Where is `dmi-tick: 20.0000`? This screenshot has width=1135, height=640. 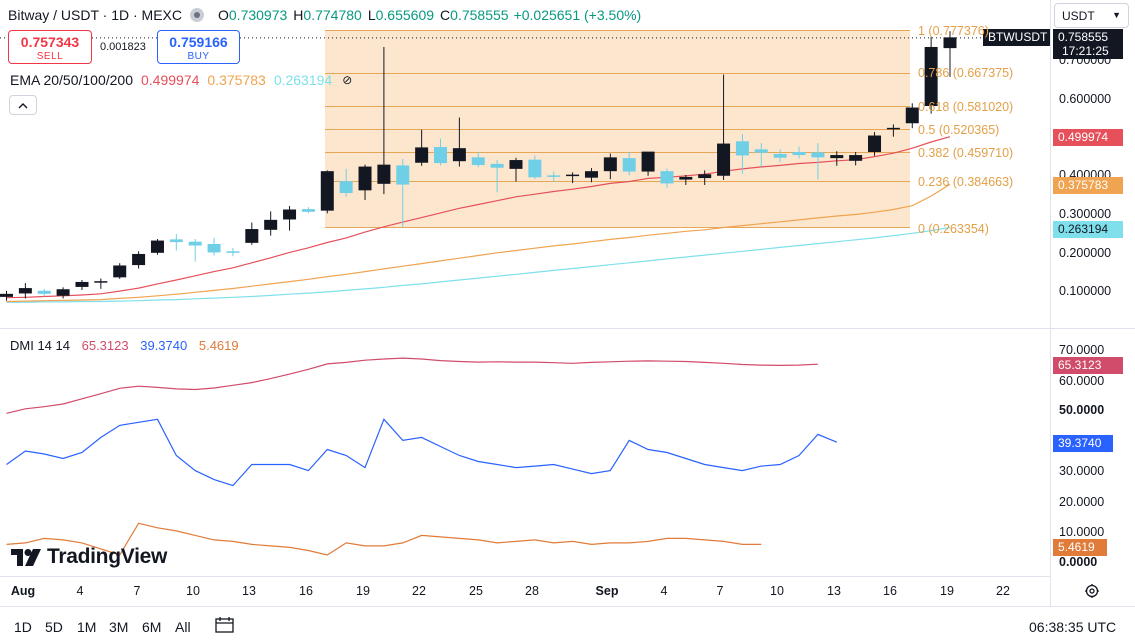 dmi-tick: 20.0000 is located at coordinates (1082, 502).